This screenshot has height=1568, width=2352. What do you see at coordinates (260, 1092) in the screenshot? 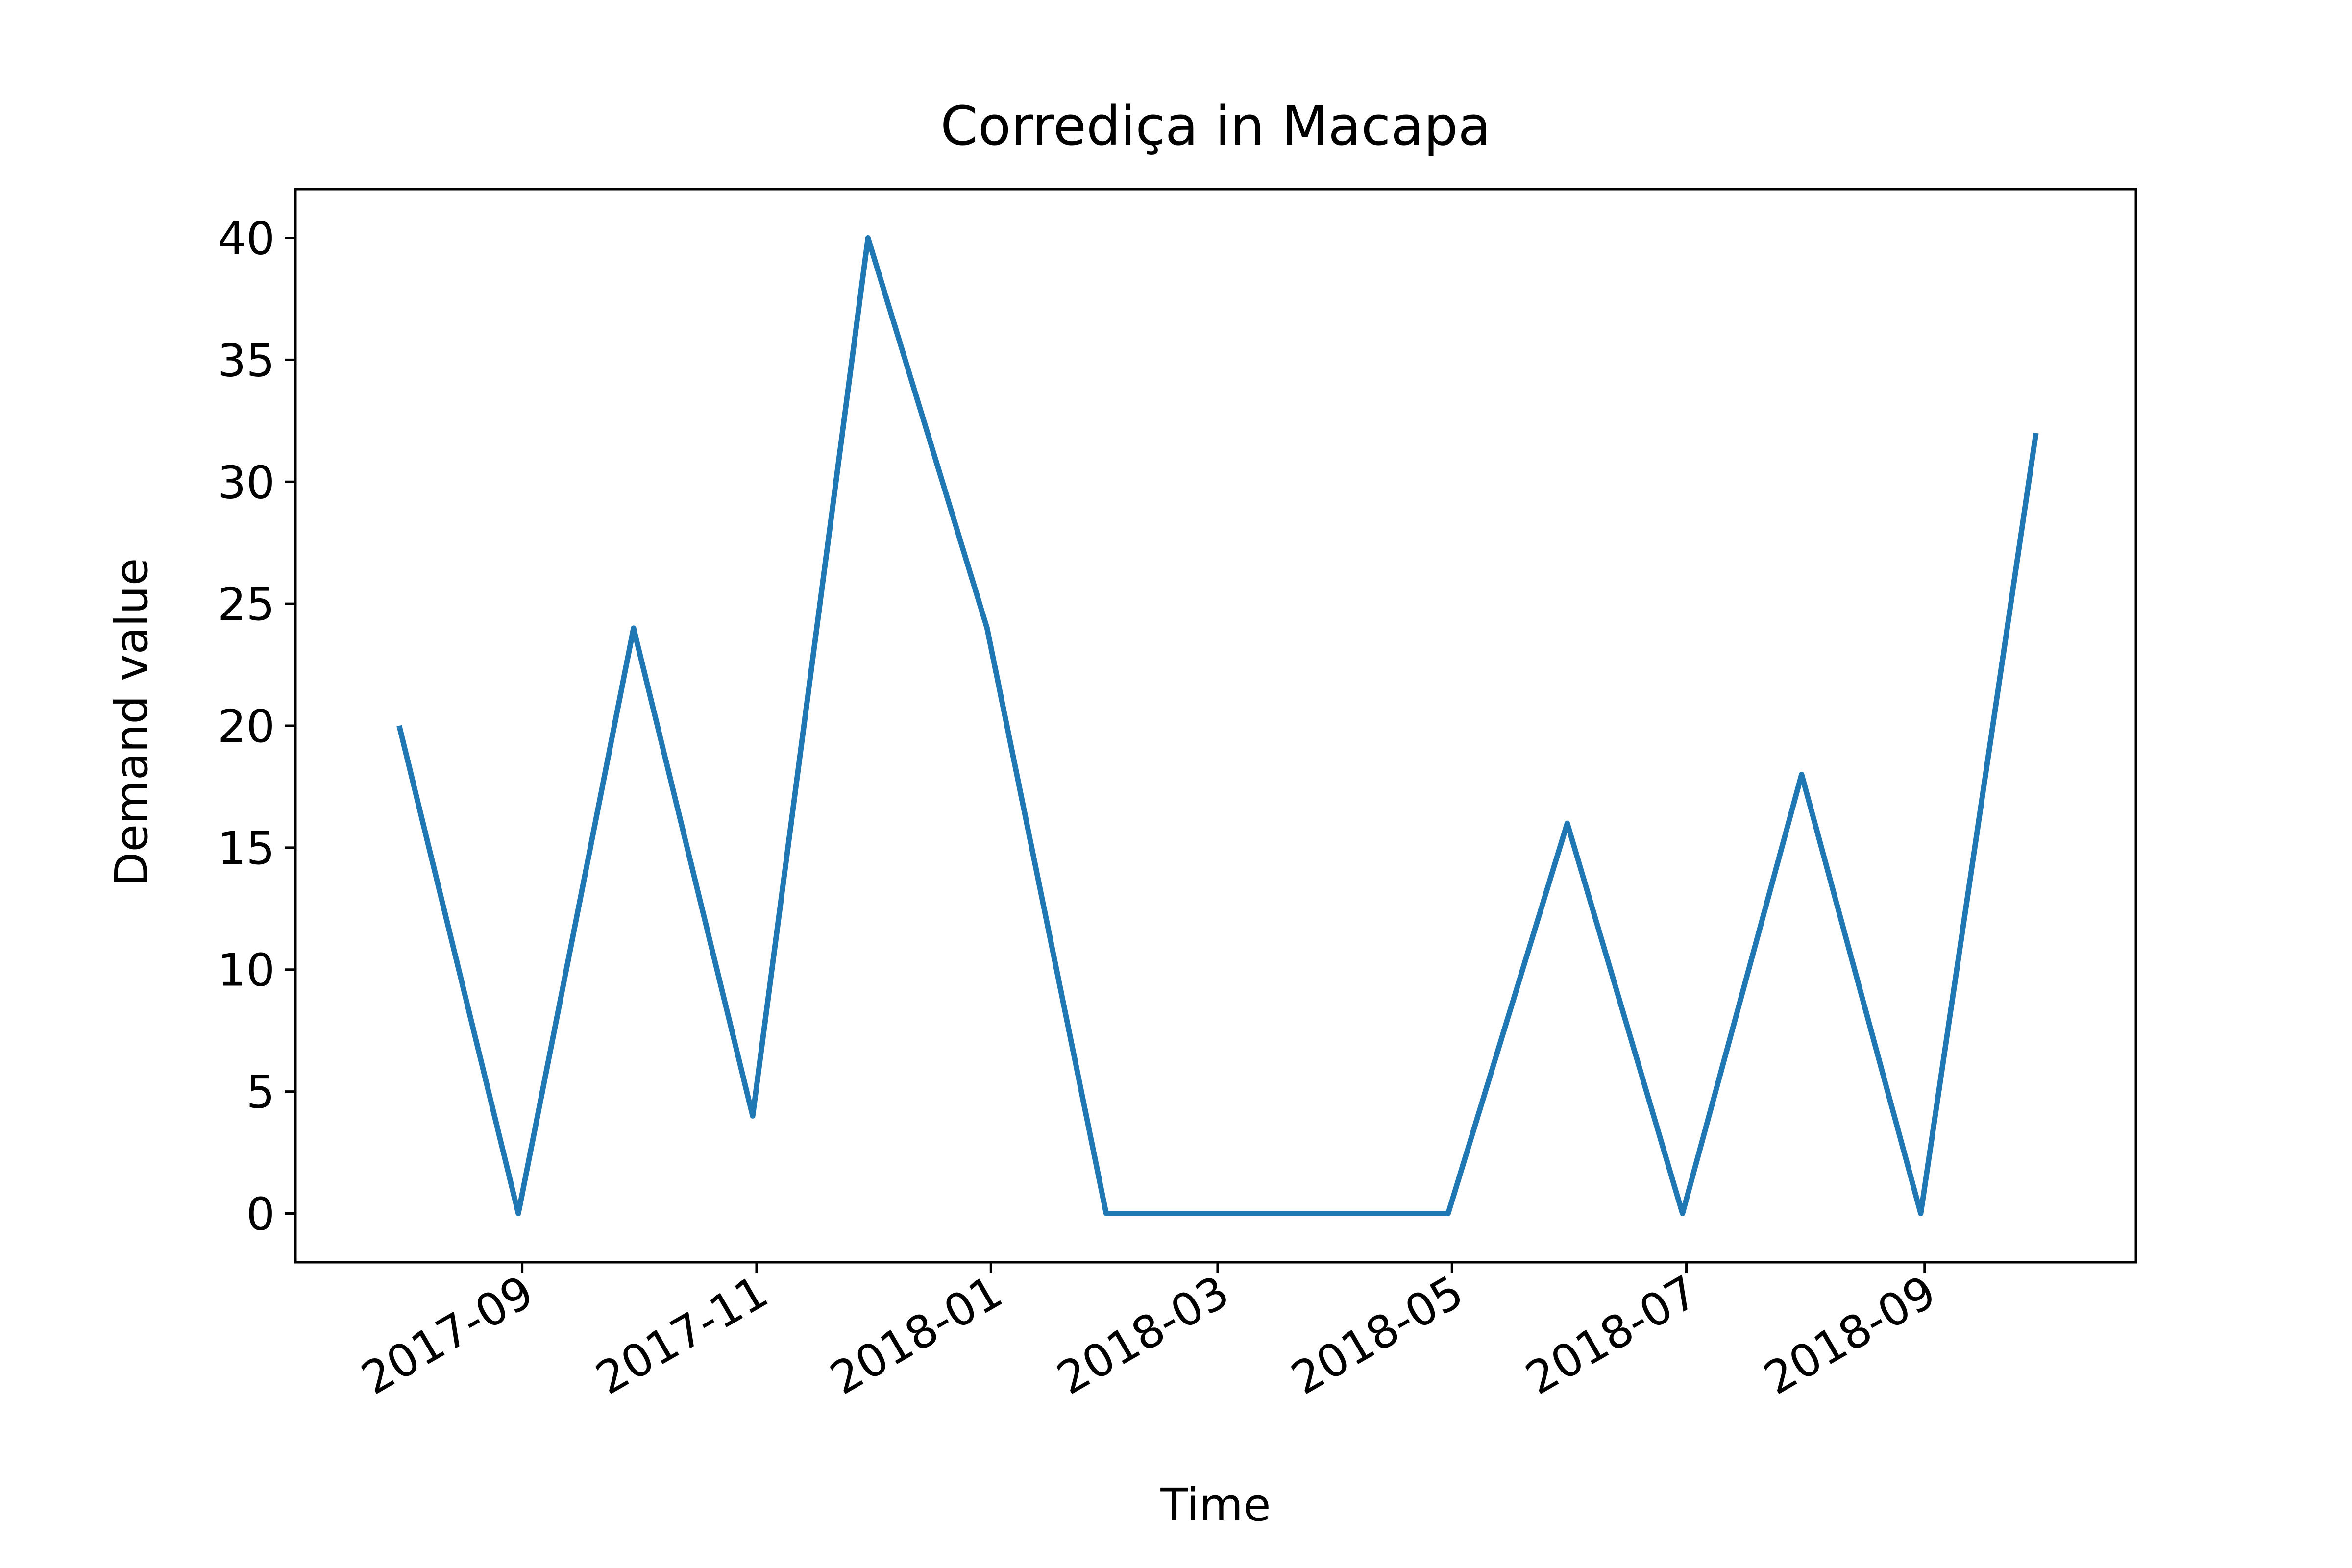
I see `y-tick-label: 5` at bounding box center [260, 1092].